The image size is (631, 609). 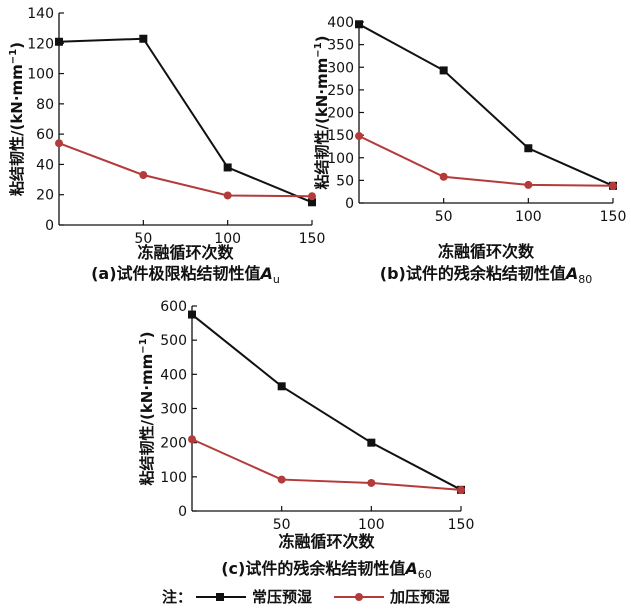 What do you see at coordinates (326, 570) in the screenshot?
I see `panel-caption: (c)试件的残余粘结韧性值A60` at bounding box center [326, 570].